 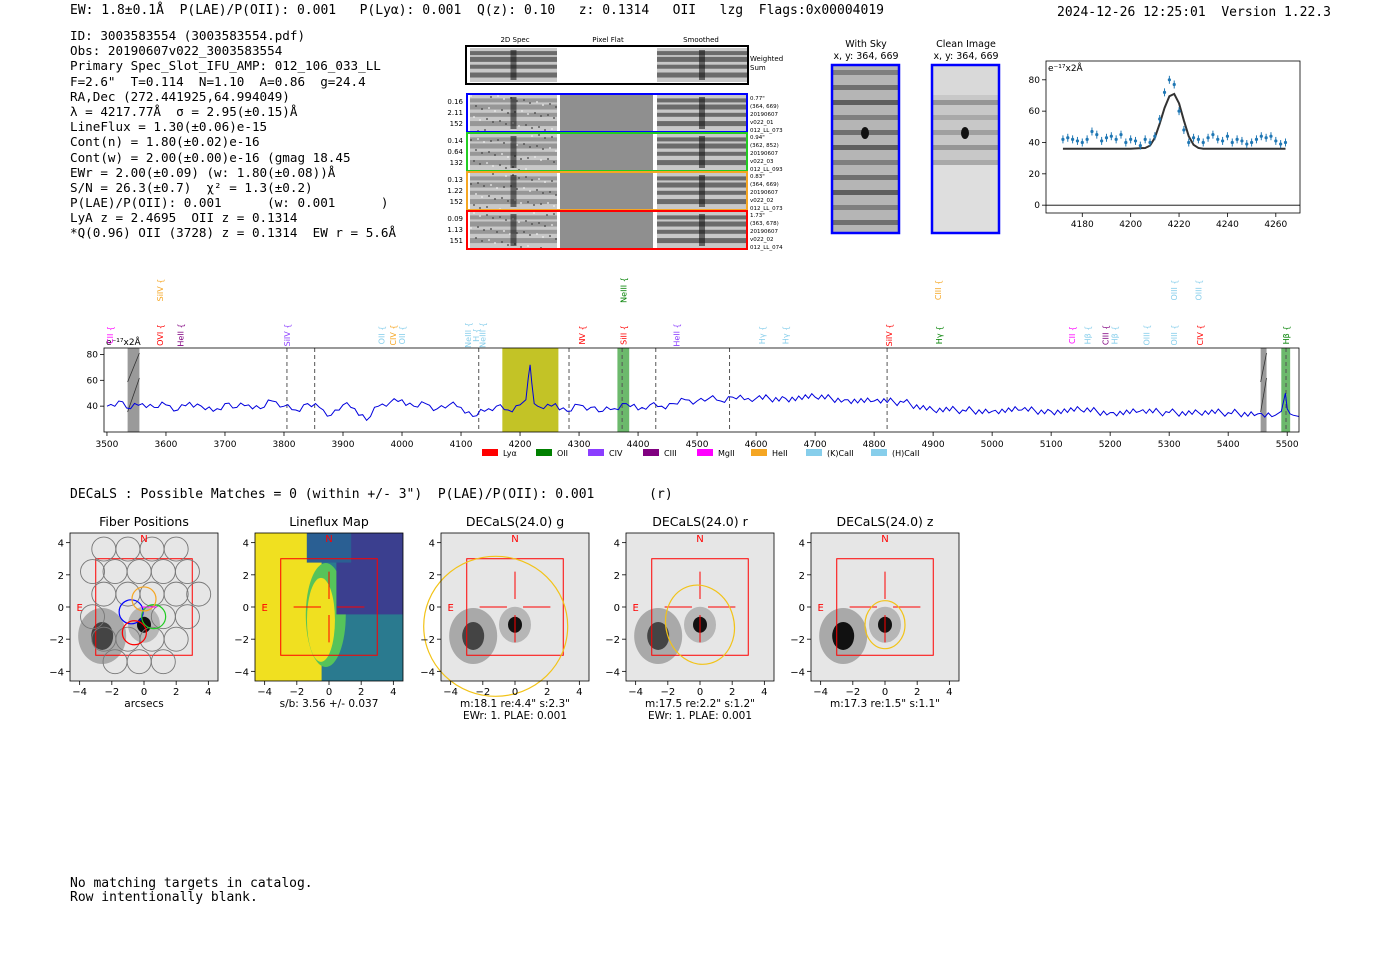 I want to click on spec2d-fiber-right-label: v022_02, so click(x=762, y=201).